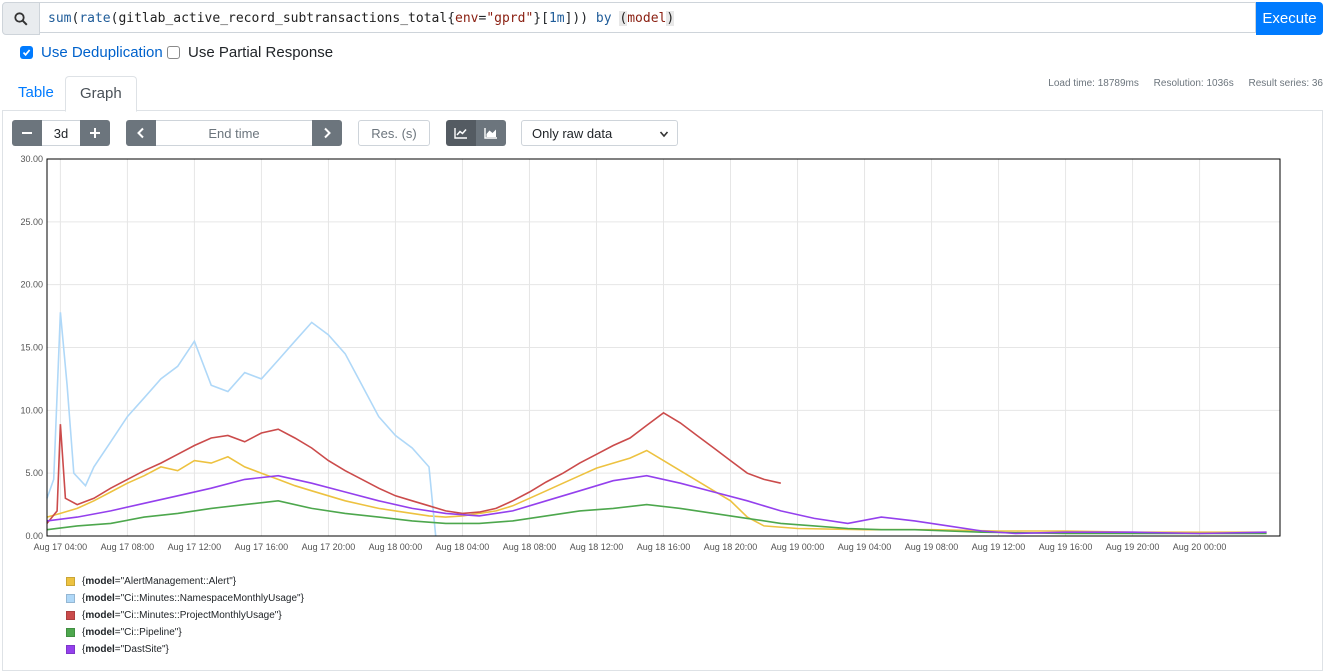 This screenshot has width=1329, height=671. I want to click on search-icon, so click(21, 18).